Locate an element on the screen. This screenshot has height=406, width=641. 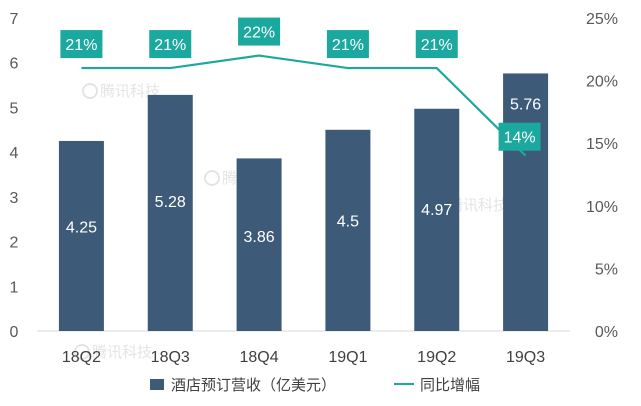
y-axis-left: 0 1 2 3 4 5 6 7 is located at coordinates (14, 176).